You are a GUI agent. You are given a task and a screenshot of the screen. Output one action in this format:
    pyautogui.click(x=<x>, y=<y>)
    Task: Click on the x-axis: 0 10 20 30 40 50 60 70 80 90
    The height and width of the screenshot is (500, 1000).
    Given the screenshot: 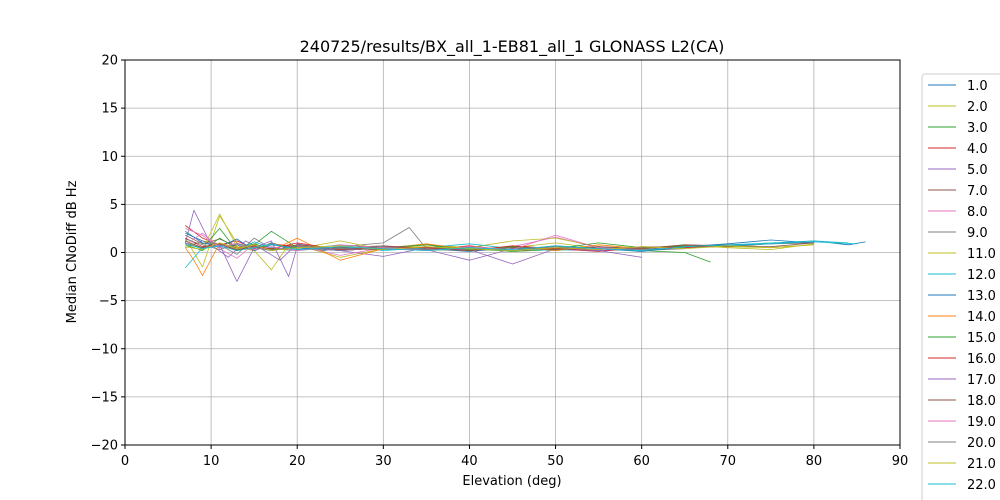 What is the action you would take?
    pyautogui.click(x=514, y=457)
    